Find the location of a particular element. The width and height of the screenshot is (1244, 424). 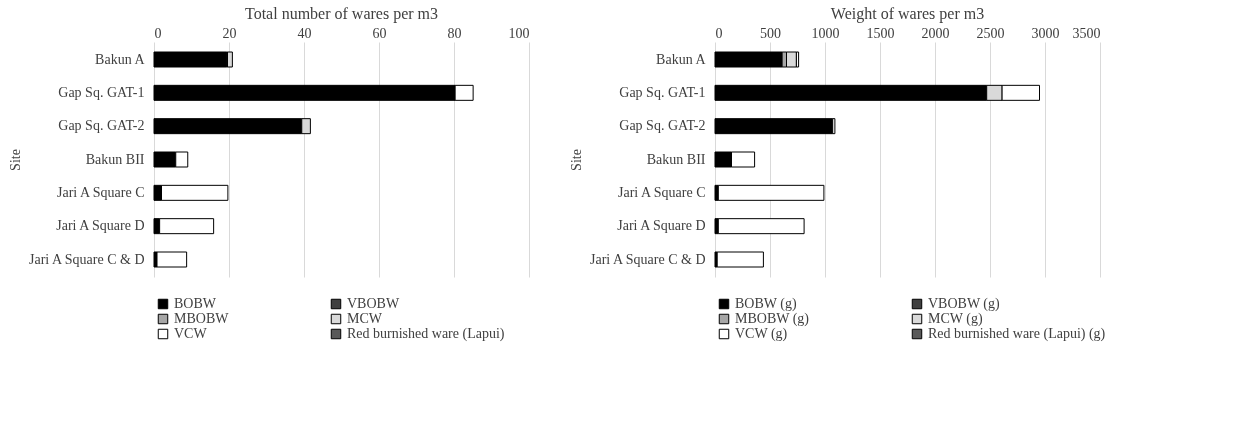

legend-label: VBOBW is located at coordinates (373, 303).